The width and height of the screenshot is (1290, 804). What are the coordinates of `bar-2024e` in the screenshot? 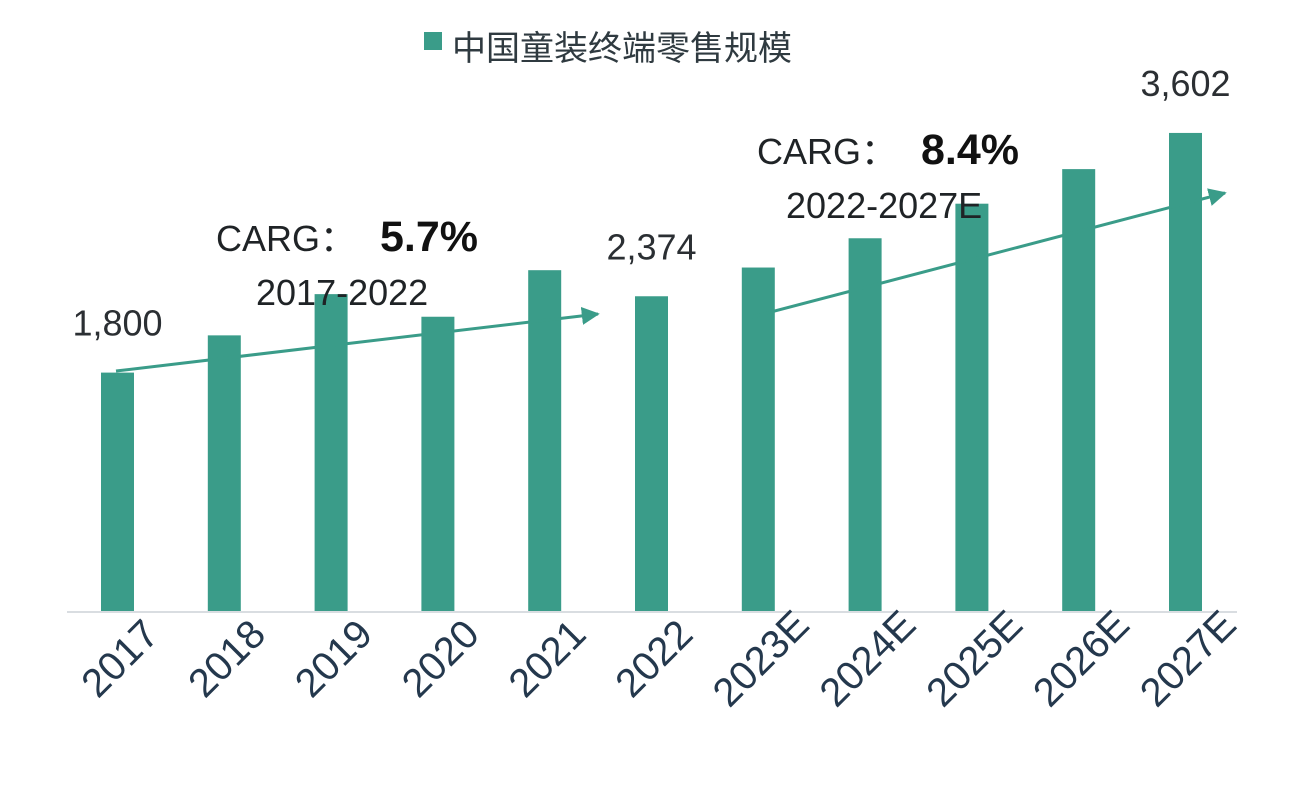 It's located at (865, 425).